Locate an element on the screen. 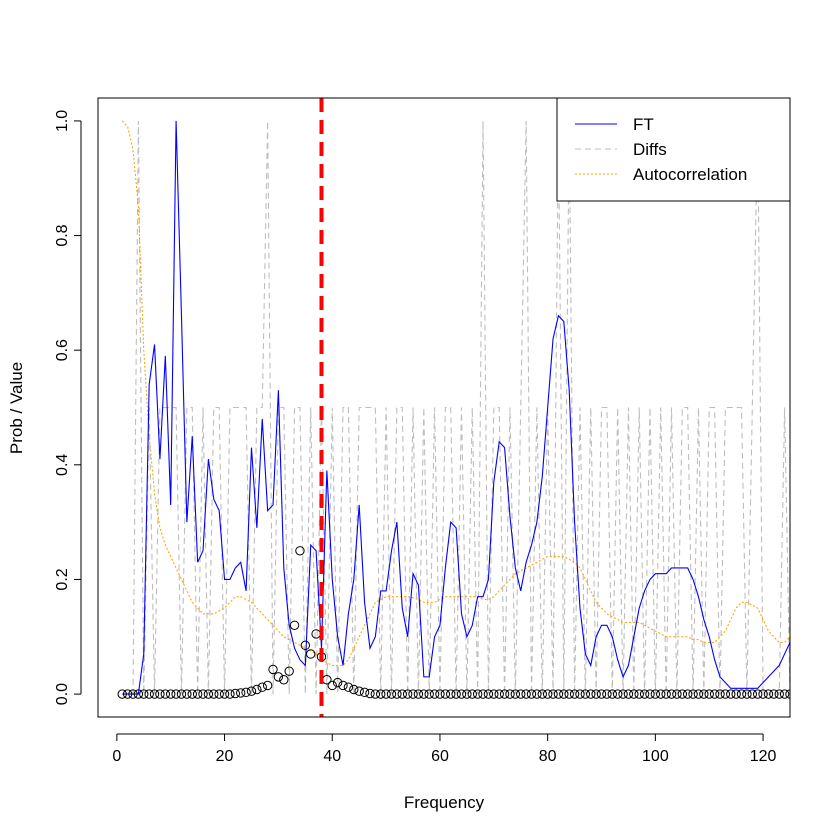 Image resolution: width=840 pixels, height=840 pixels. x-axis: 0 20 40 60 80 100 120 is located at coordinates (444, 749).